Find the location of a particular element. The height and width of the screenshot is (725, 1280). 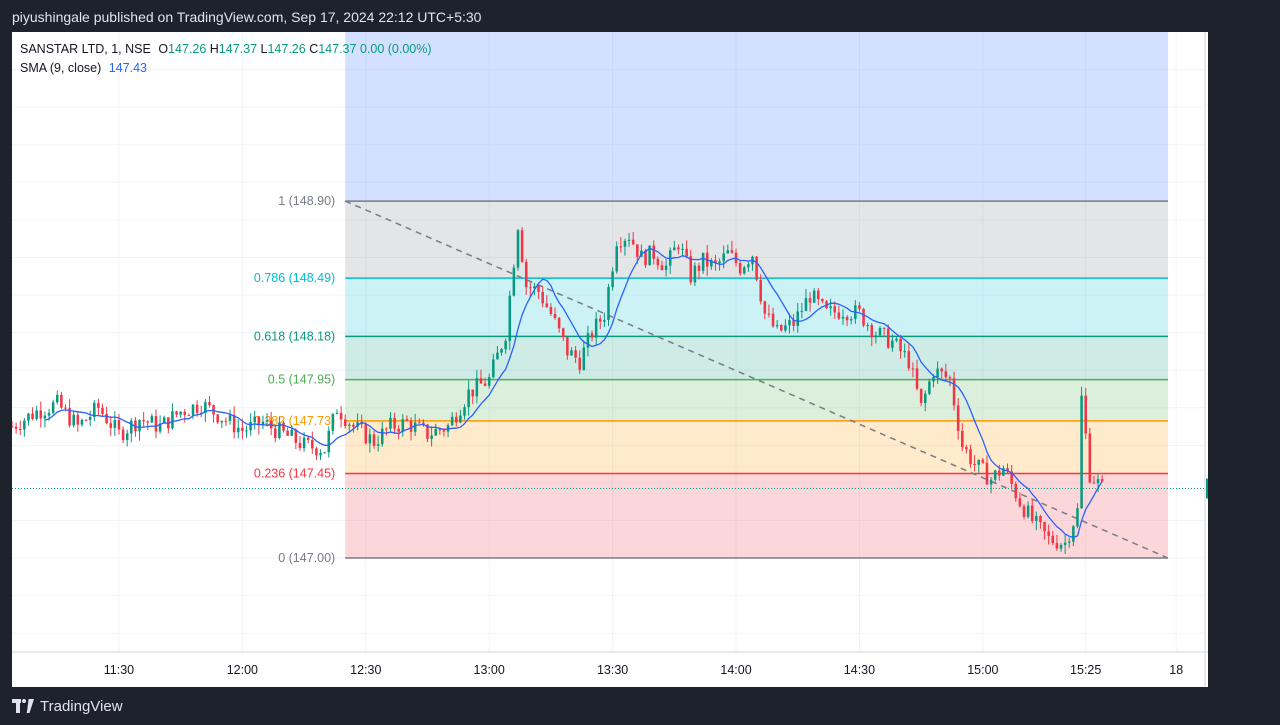

legend-sma-value: 147.43 is located at coordinates (127, 68).